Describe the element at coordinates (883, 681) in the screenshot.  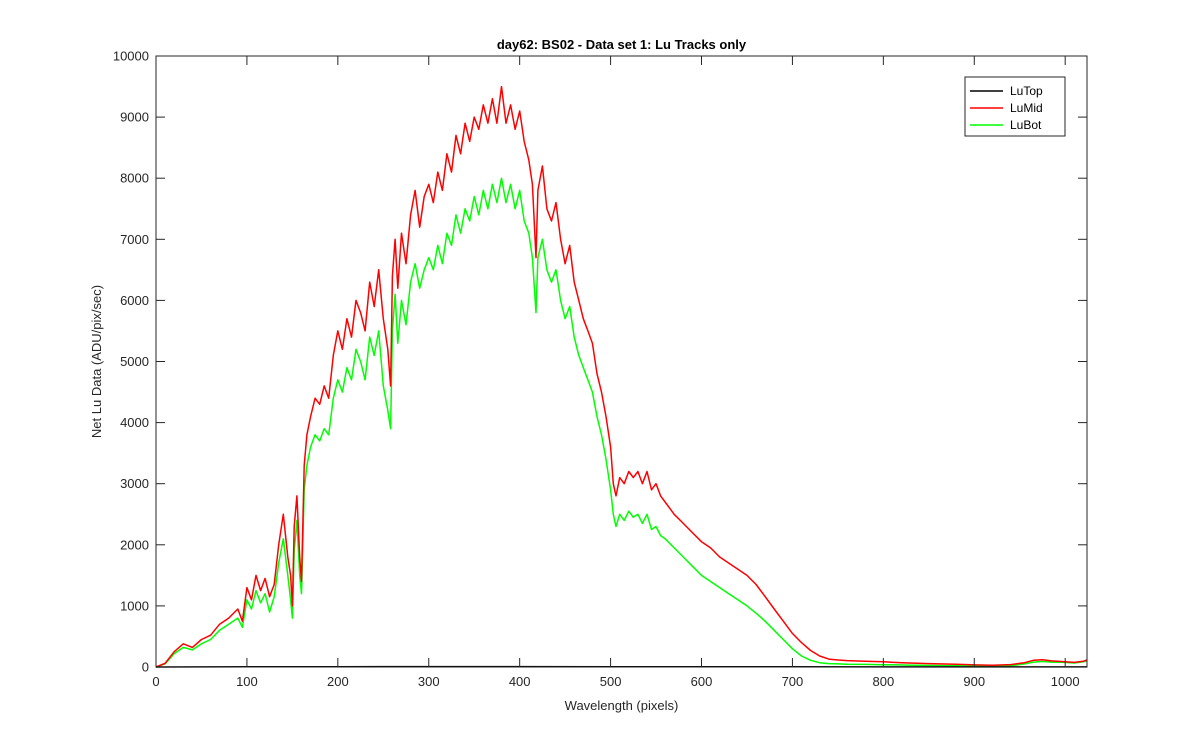
I see `x-tick-label: 800` at that location.